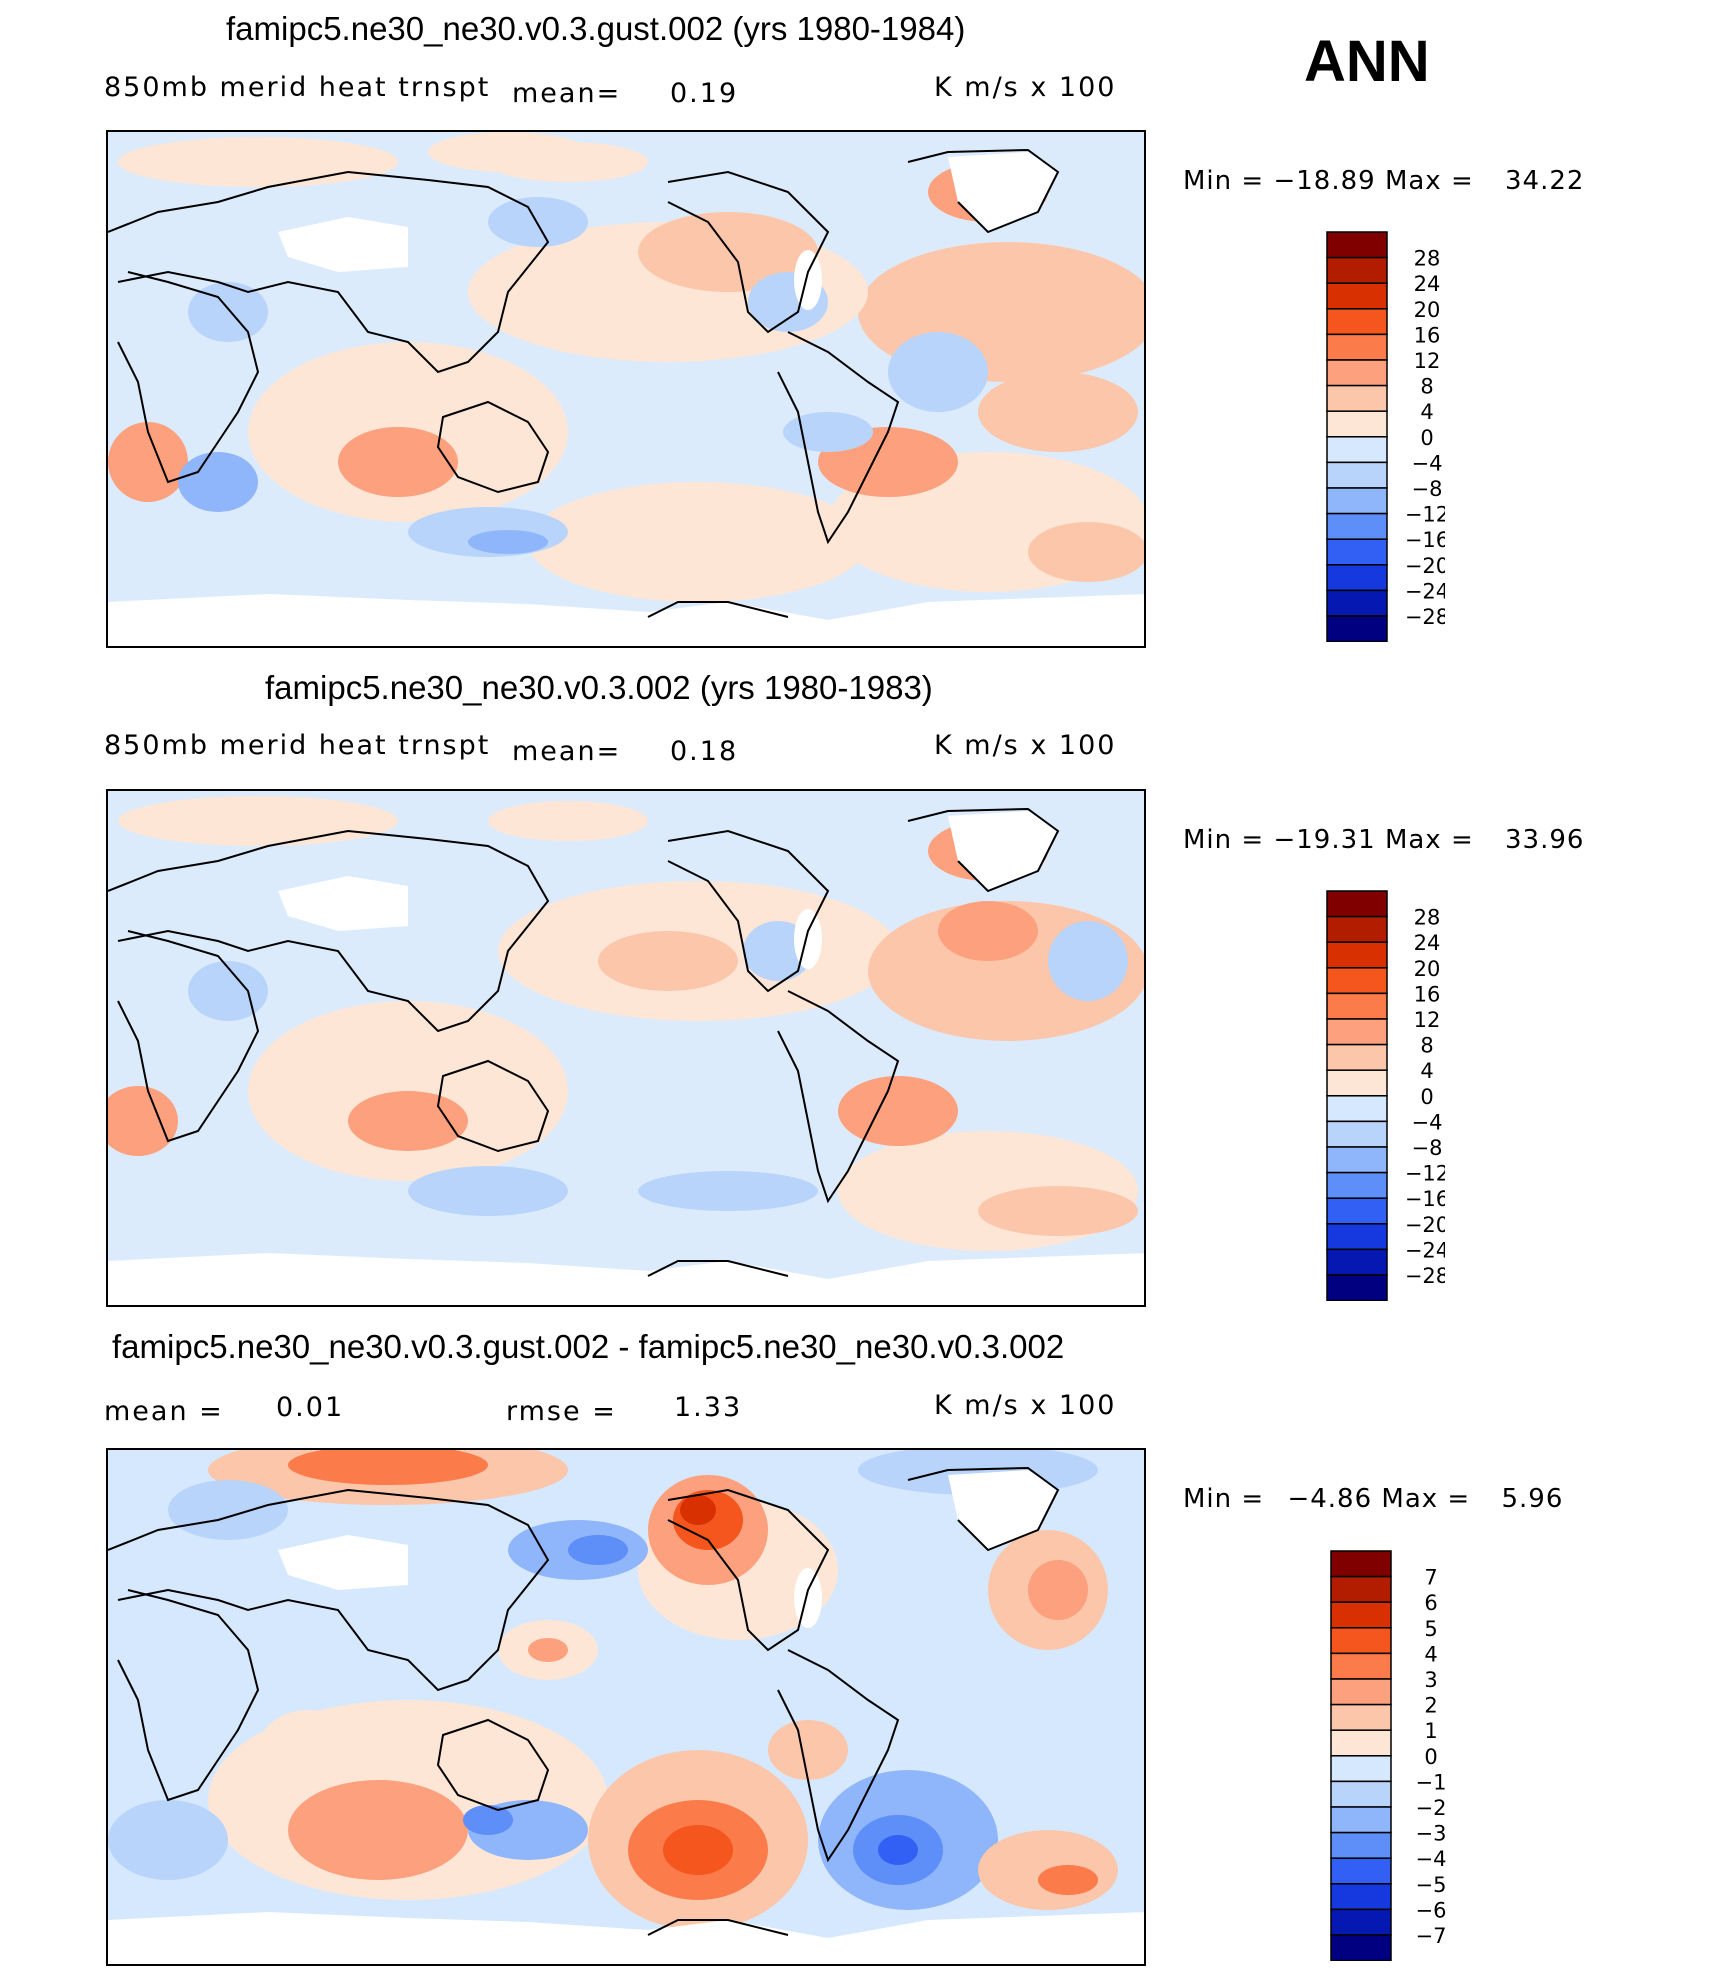 The height and width of the screenshot is (1974, 1710). I want to click on panel1-min-value: −18.89, so click(1324, 181).